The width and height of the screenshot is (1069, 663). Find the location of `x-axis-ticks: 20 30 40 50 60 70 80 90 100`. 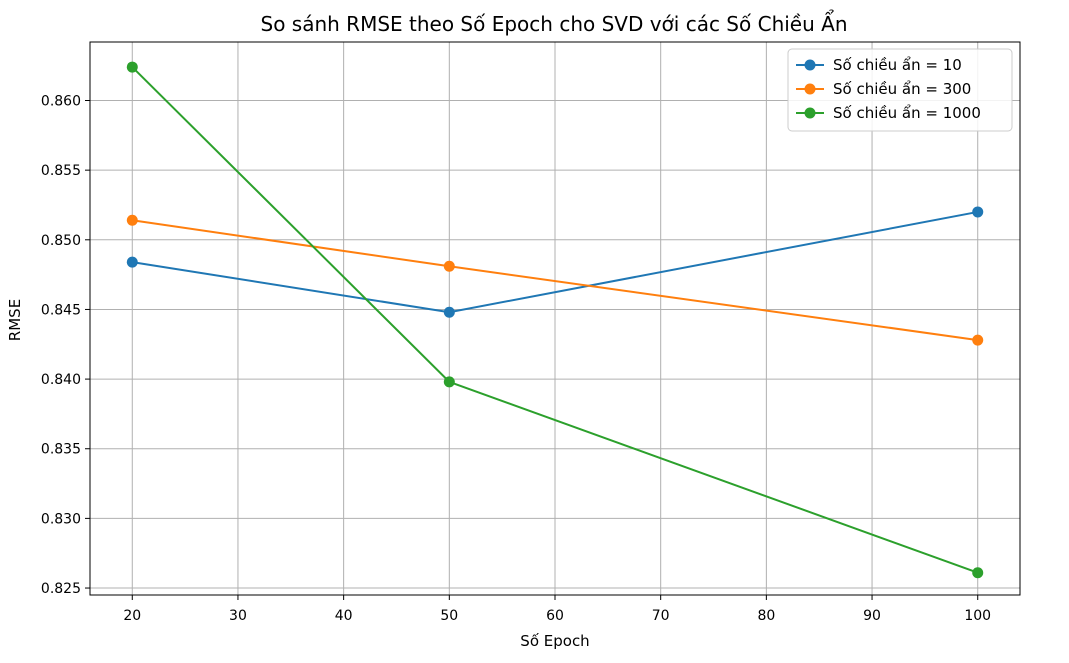

x-axis-ticks: 20 30 40 50 60 70 80 90 100 is located at coordinates (557, 609).